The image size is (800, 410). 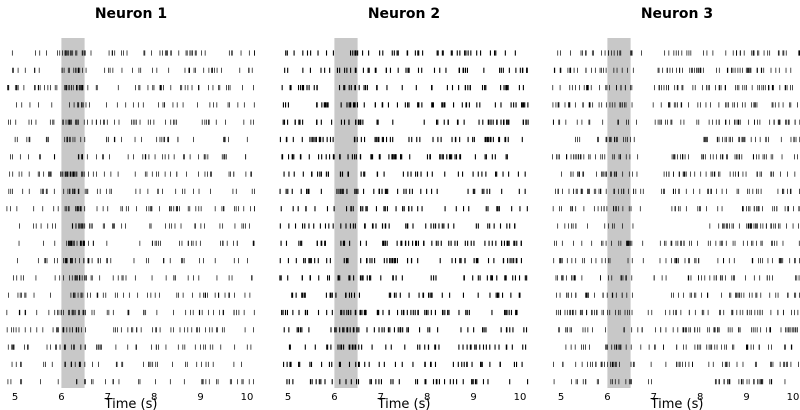 What do you see at coordinates (404, 14) in the screenshot?
I see `neuron-2-title: Neuron 2` at bounding box center [404, 14].